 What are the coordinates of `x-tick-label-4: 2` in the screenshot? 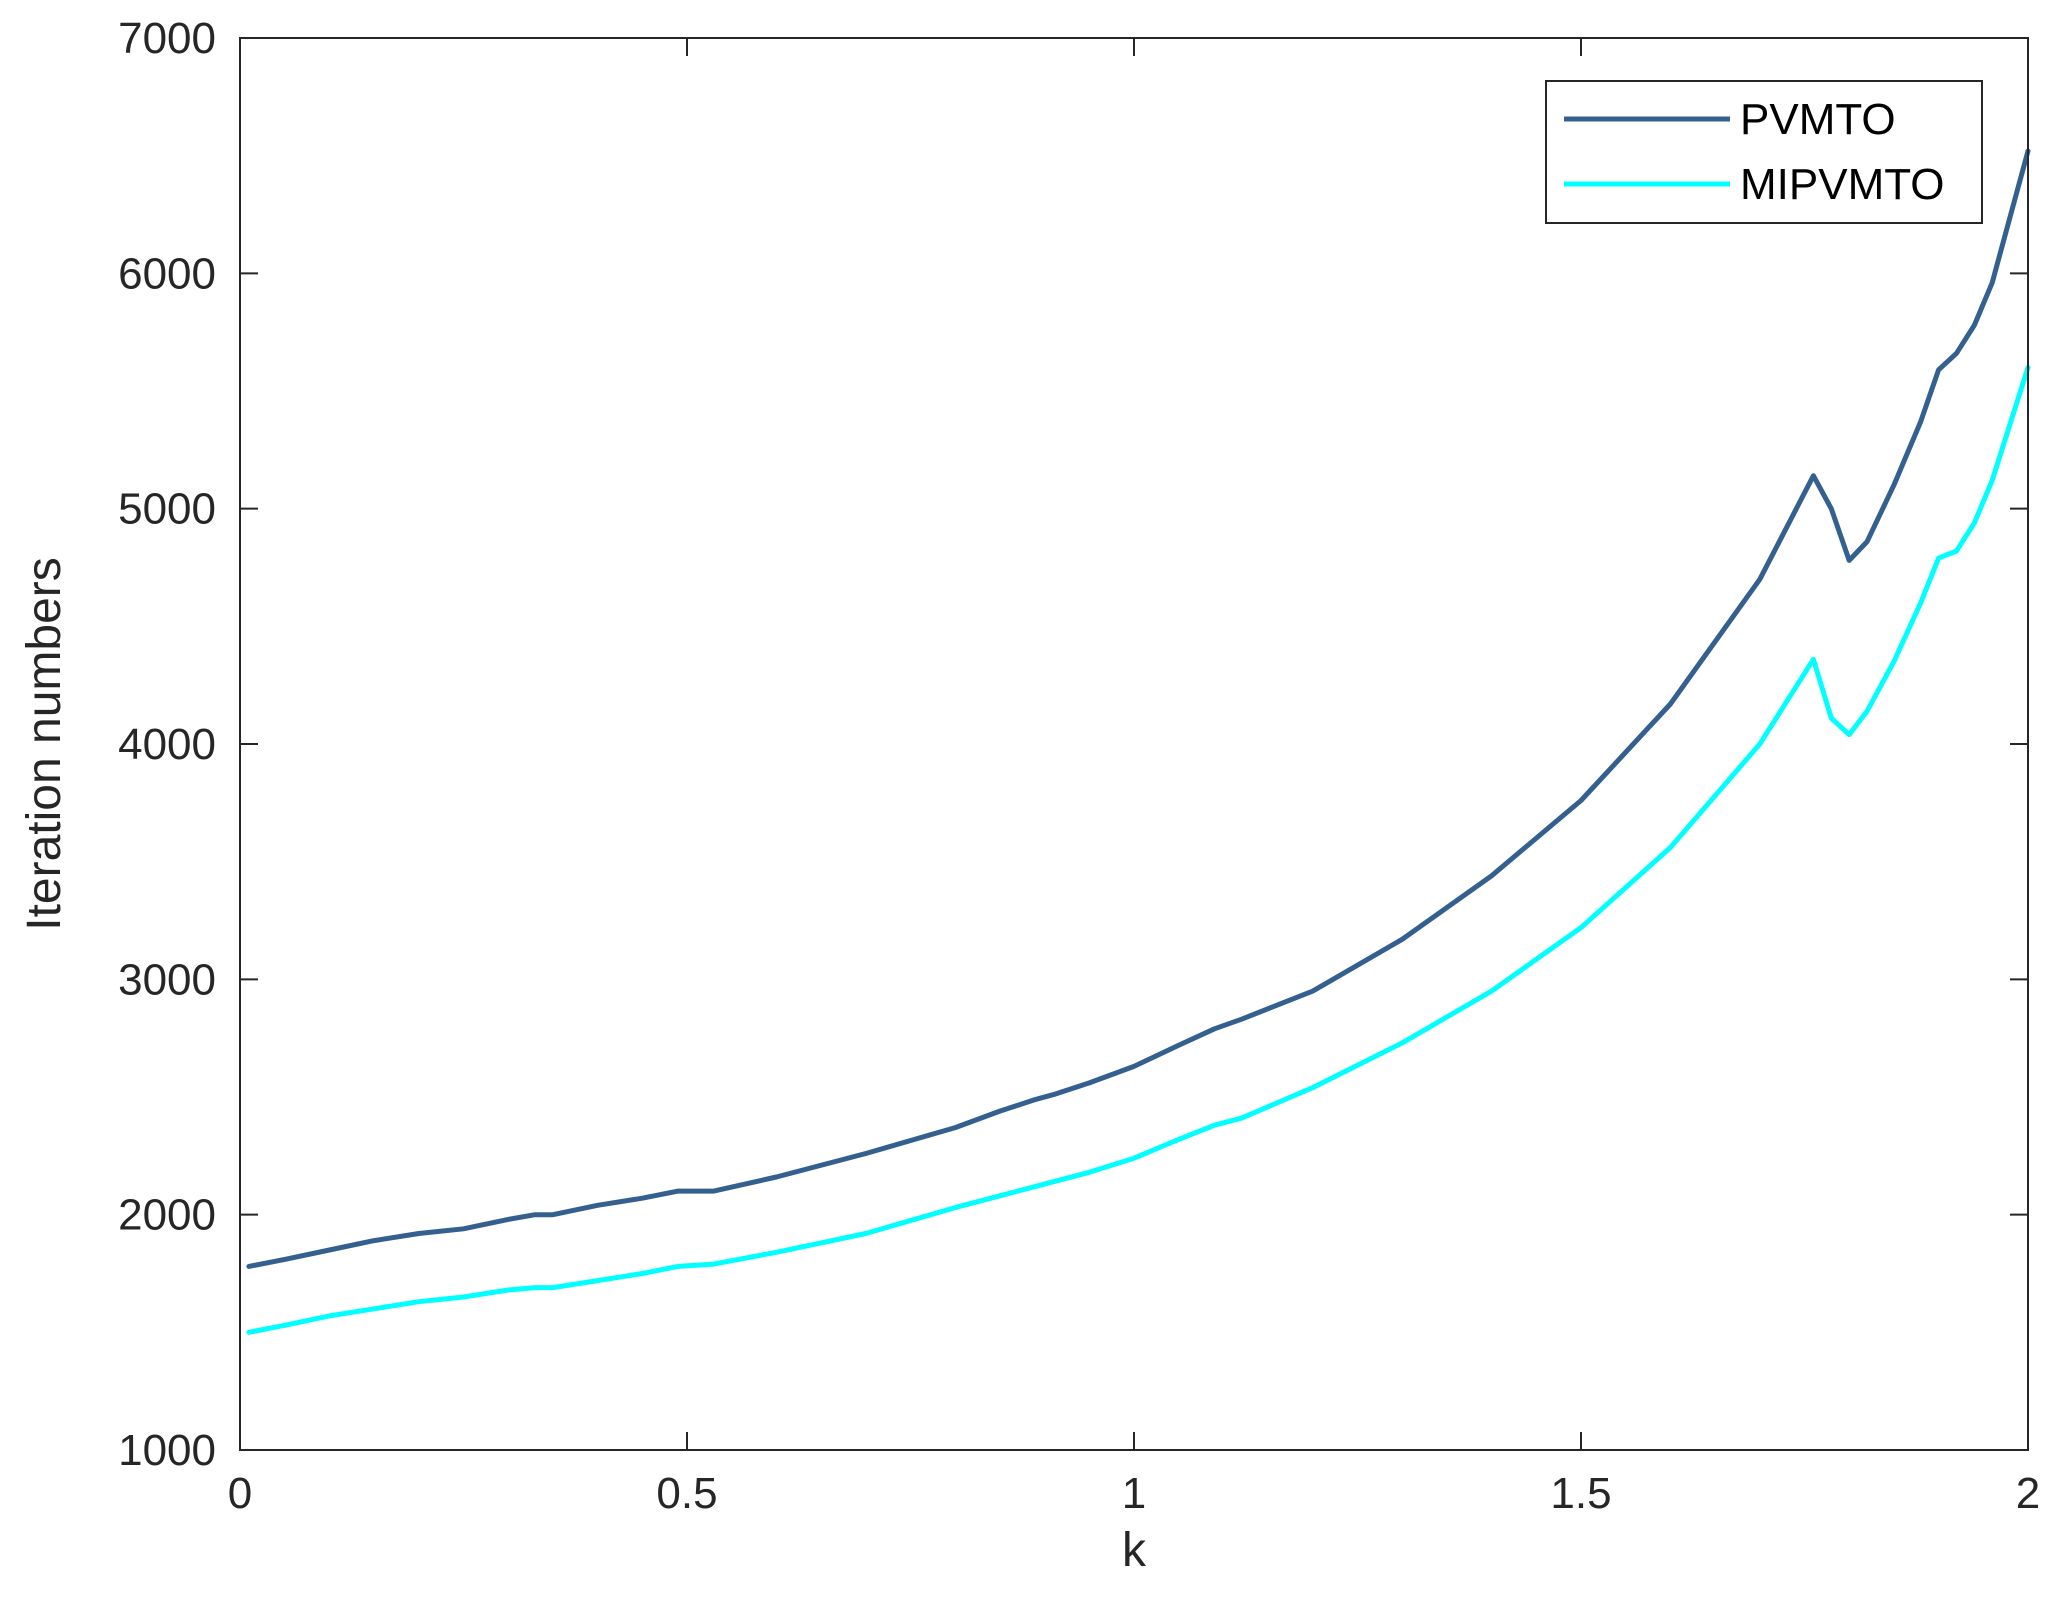 It's located at (2028, 1493).